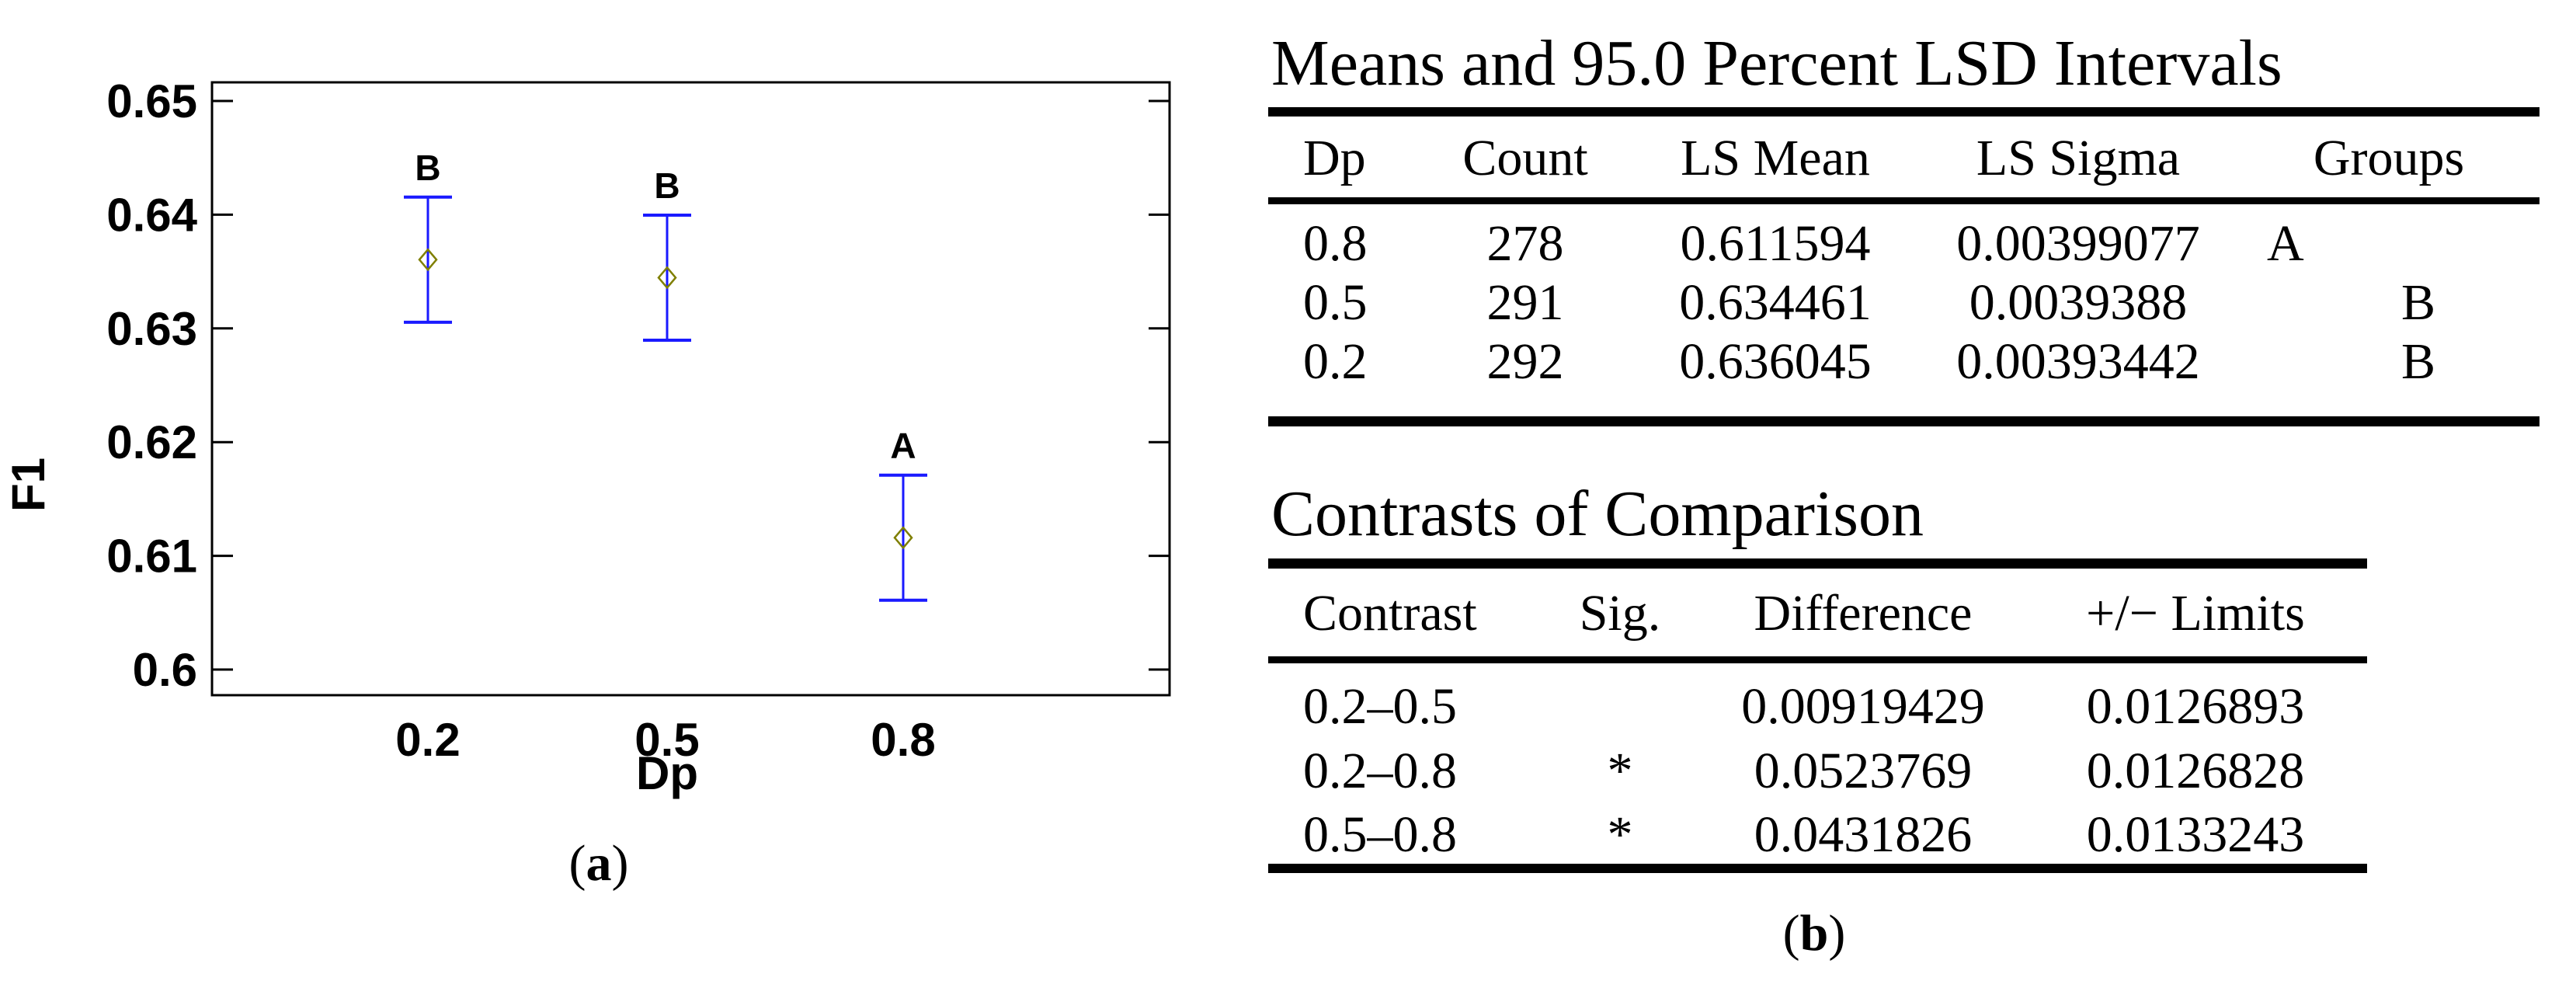 This screenshot has height=995, width=2576. Describe the element at coordinates (1334, 158) in the screenshot. I see `col-header-dp: Dp` at that location.